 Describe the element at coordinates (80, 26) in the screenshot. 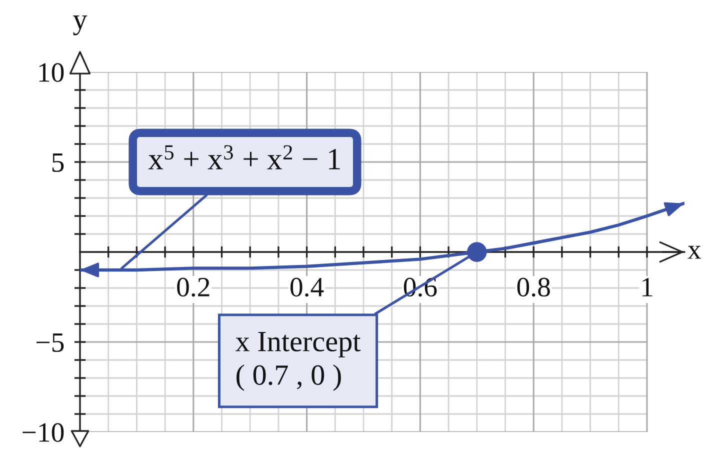

I see `y-axis-title: y` at that location.